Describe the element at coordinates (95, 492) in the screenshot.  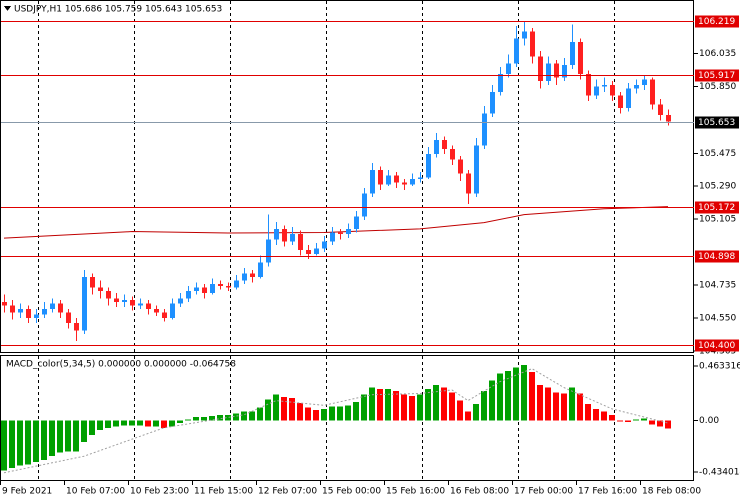
I see `x-tick-label: 10 Feb 07:00` at that location.